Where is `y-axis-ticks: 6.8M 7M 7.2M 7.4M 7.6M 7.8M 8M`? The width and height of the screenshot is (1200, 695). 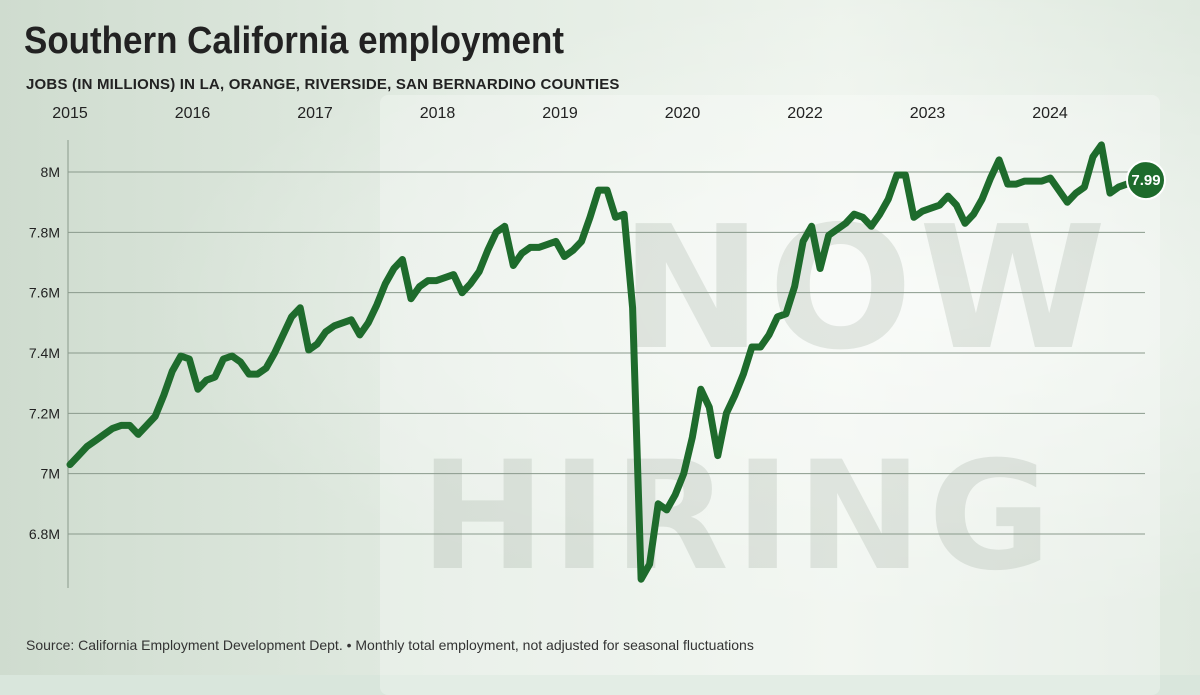
y-axis-ticks: 6.8M 7M 7.2M 7.4M 7.6M 7.8M 8M is located at coordinates (44, 353).